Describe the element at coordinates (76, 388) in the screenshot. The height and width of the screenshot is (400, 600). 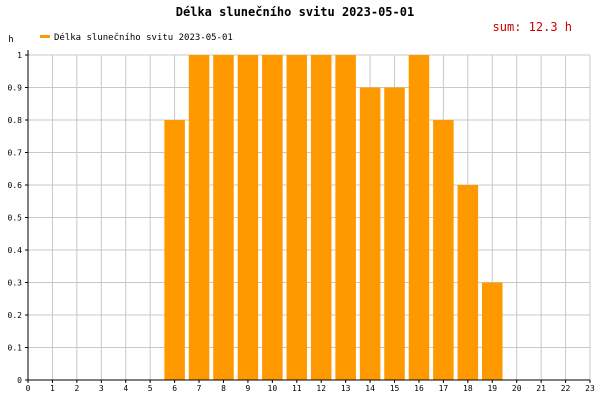
I see `x-tick-label: 2` at that location.